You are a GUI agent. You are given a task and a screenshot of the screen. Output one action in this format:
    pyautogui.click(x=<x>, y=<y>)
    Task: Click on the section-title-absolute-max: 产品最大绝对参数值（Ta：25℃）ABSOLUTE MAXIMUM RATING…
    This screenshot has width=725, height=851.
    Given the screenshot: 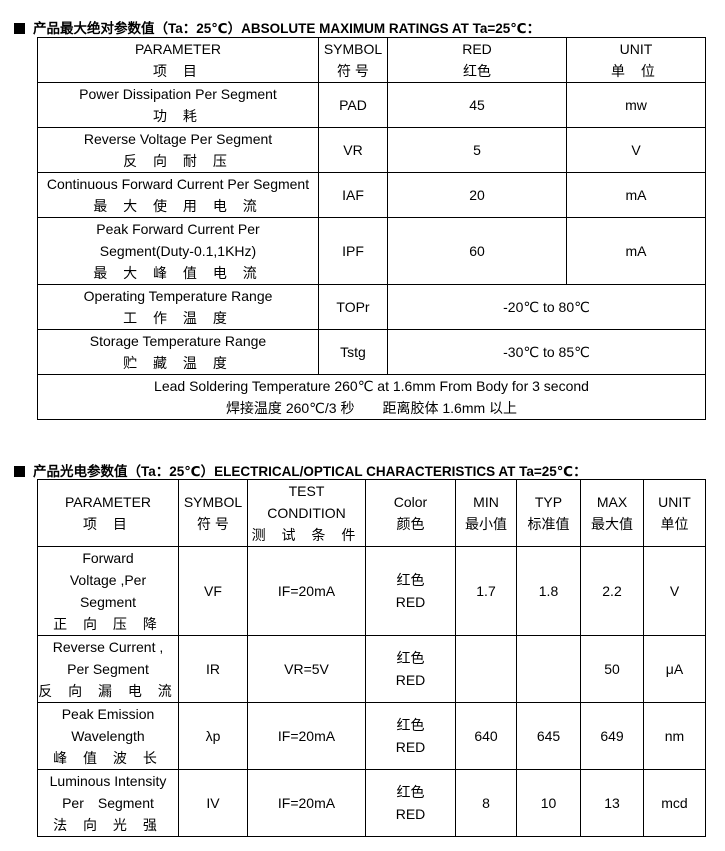 What is the action you would take?
    pyautogui.click(x=277, y=27)
    